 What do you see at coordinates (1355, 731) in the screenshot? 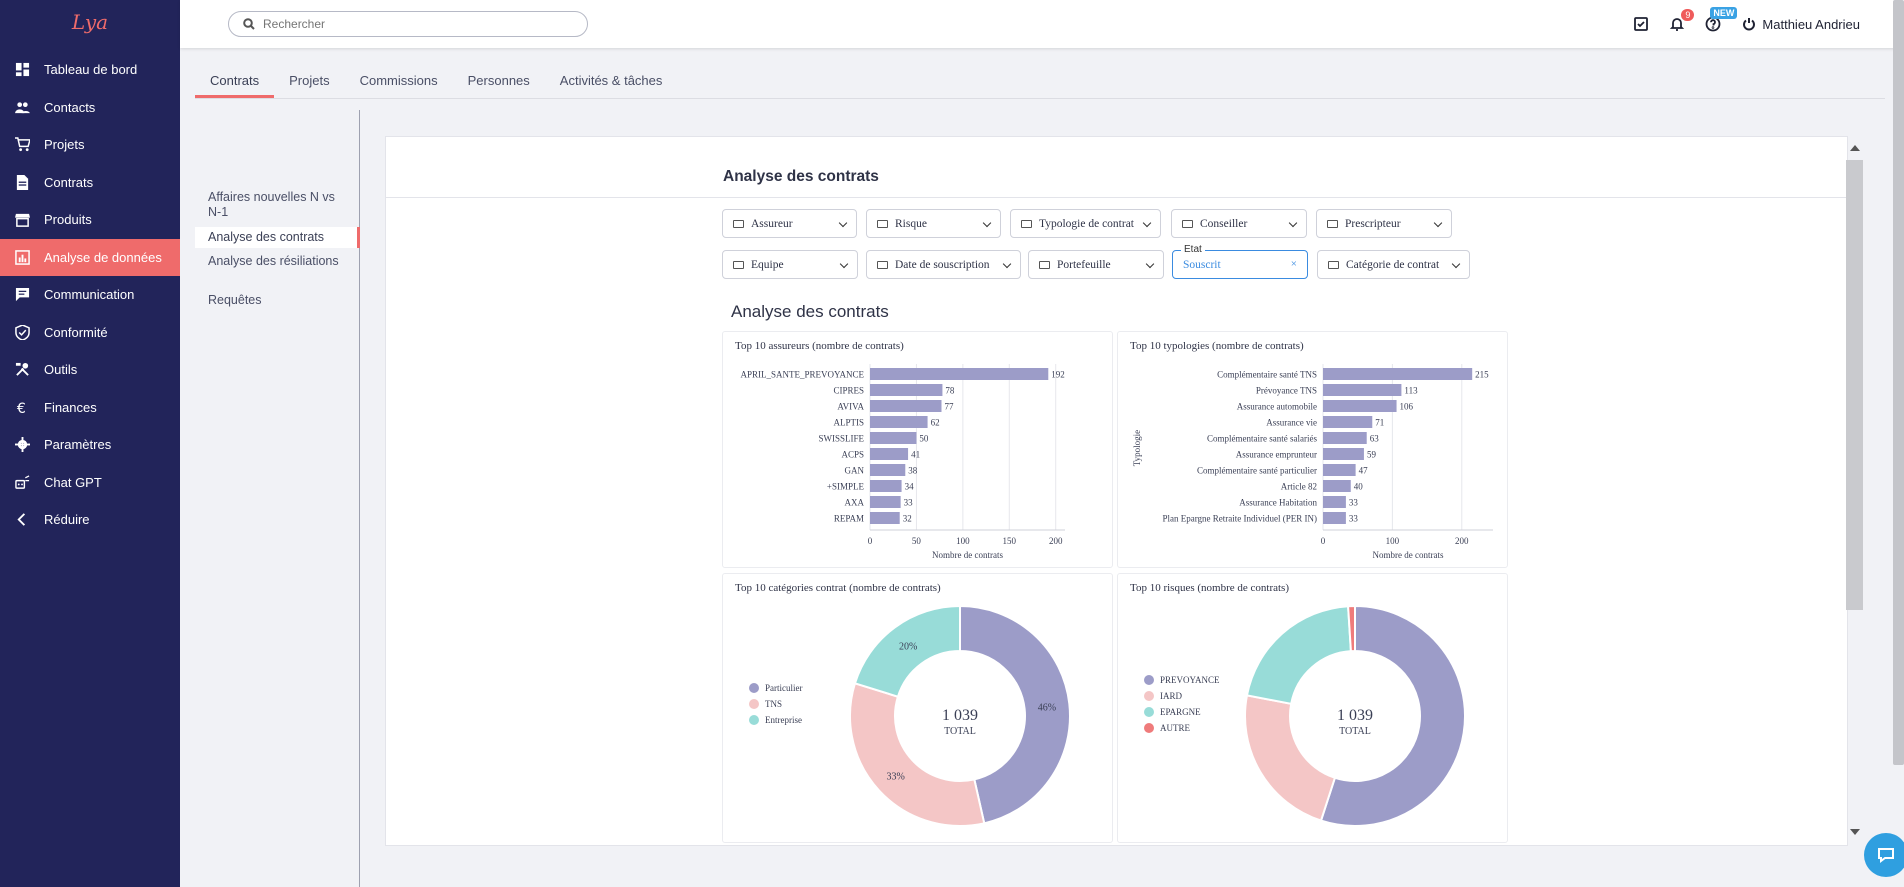
I see `donut-total-label: TOTAL` at bounding box center [1355, 731].